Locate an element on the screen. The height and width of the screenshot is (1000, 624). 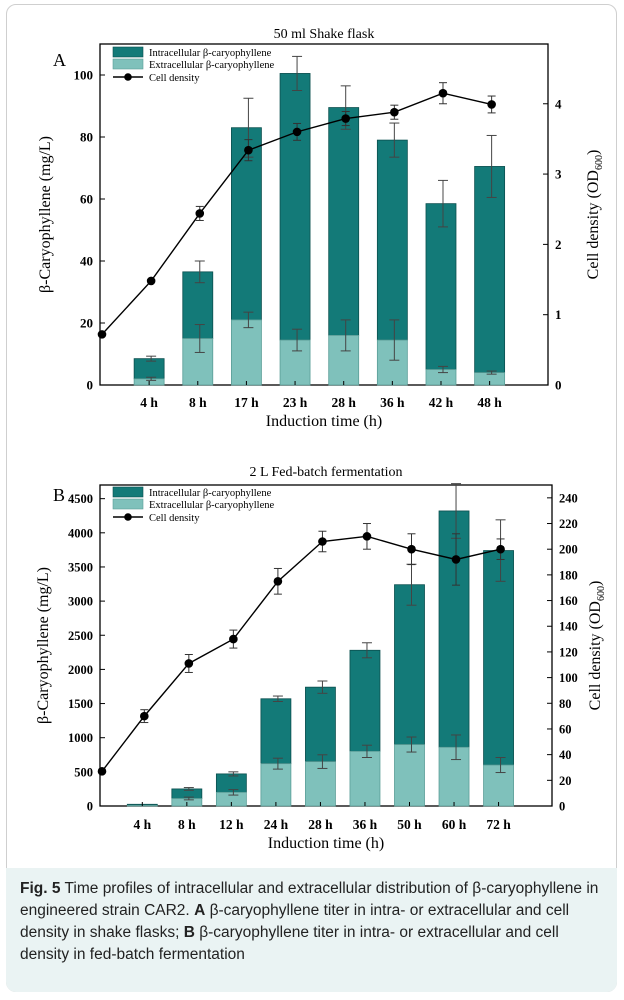
y-tick-label: 60 is located at coordinates (86, 199).